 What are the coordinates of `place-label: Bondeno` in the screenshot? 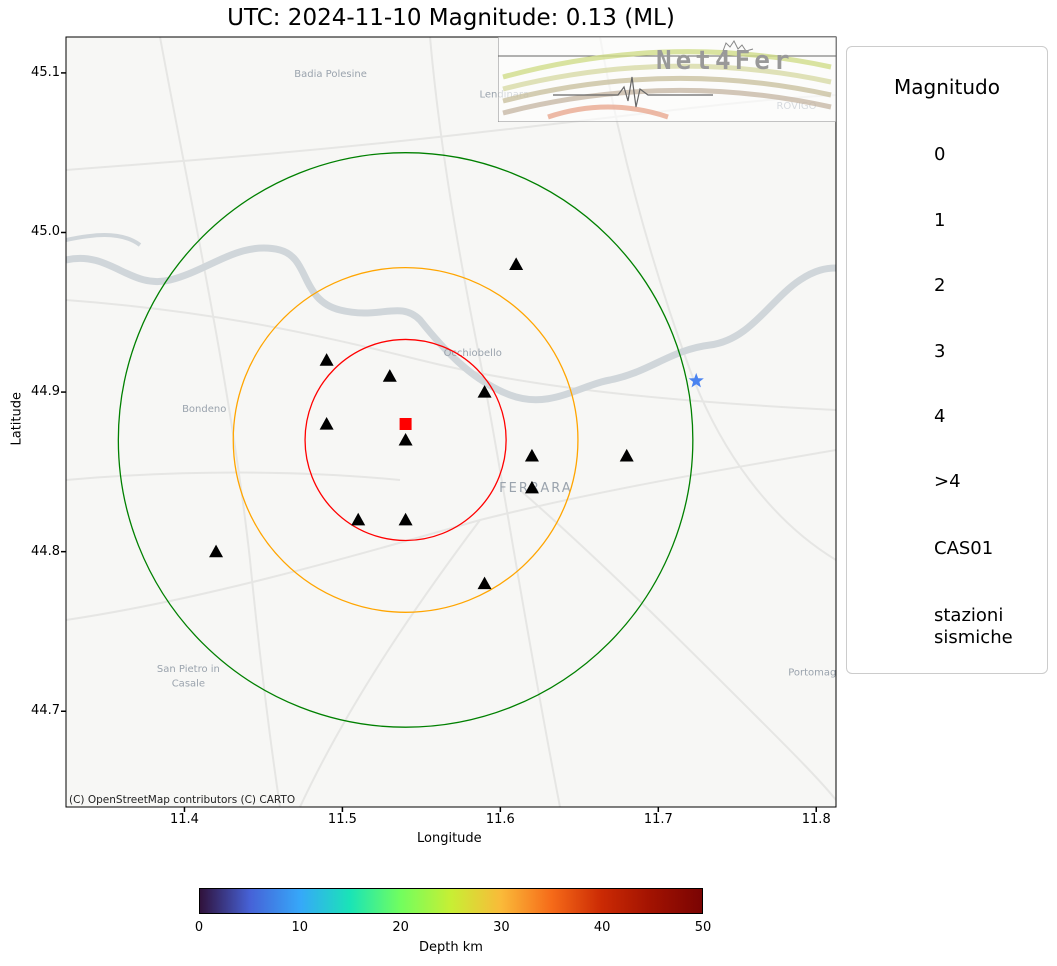 It's located at (204, 409).